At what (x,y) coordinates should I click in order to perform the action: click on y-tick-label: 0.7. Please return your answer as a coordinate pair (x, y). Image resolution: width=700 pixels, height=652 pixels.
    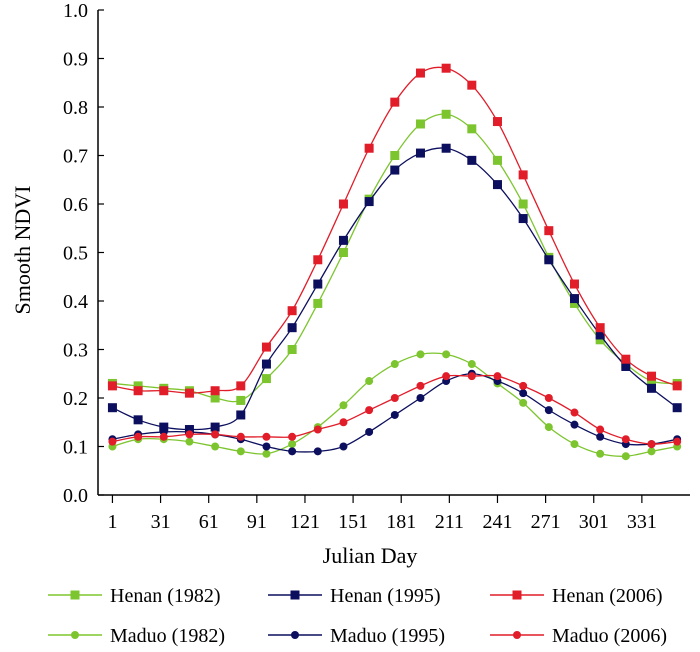
    Looking at the image, I should click on (75, 157).